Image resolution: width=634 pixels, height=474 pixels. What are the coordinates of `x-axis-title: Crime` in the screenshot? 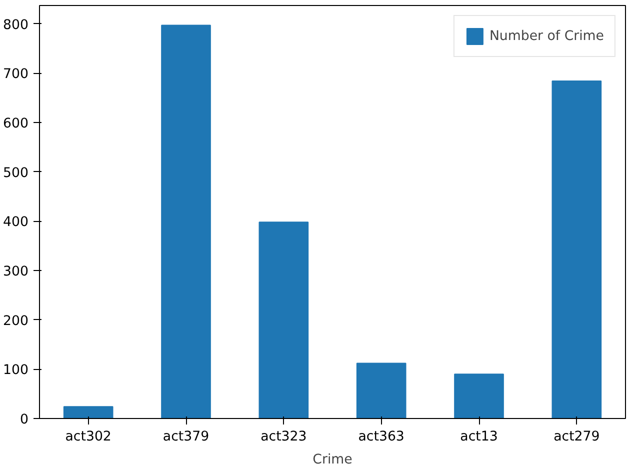 It's located at (332, 460).